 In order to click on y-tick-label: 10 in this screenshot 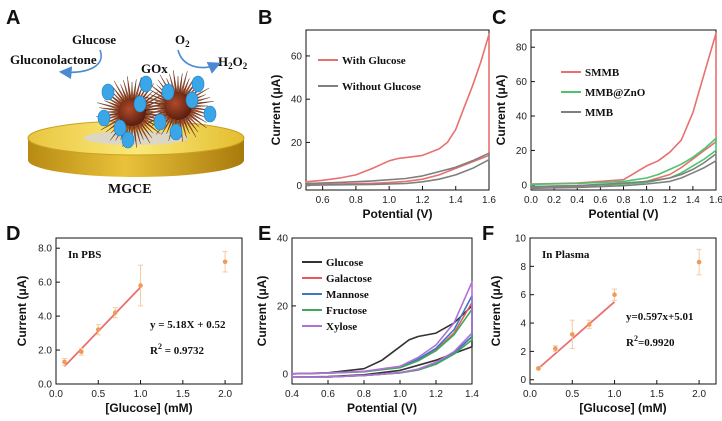, I will do `click(521, 239)`.